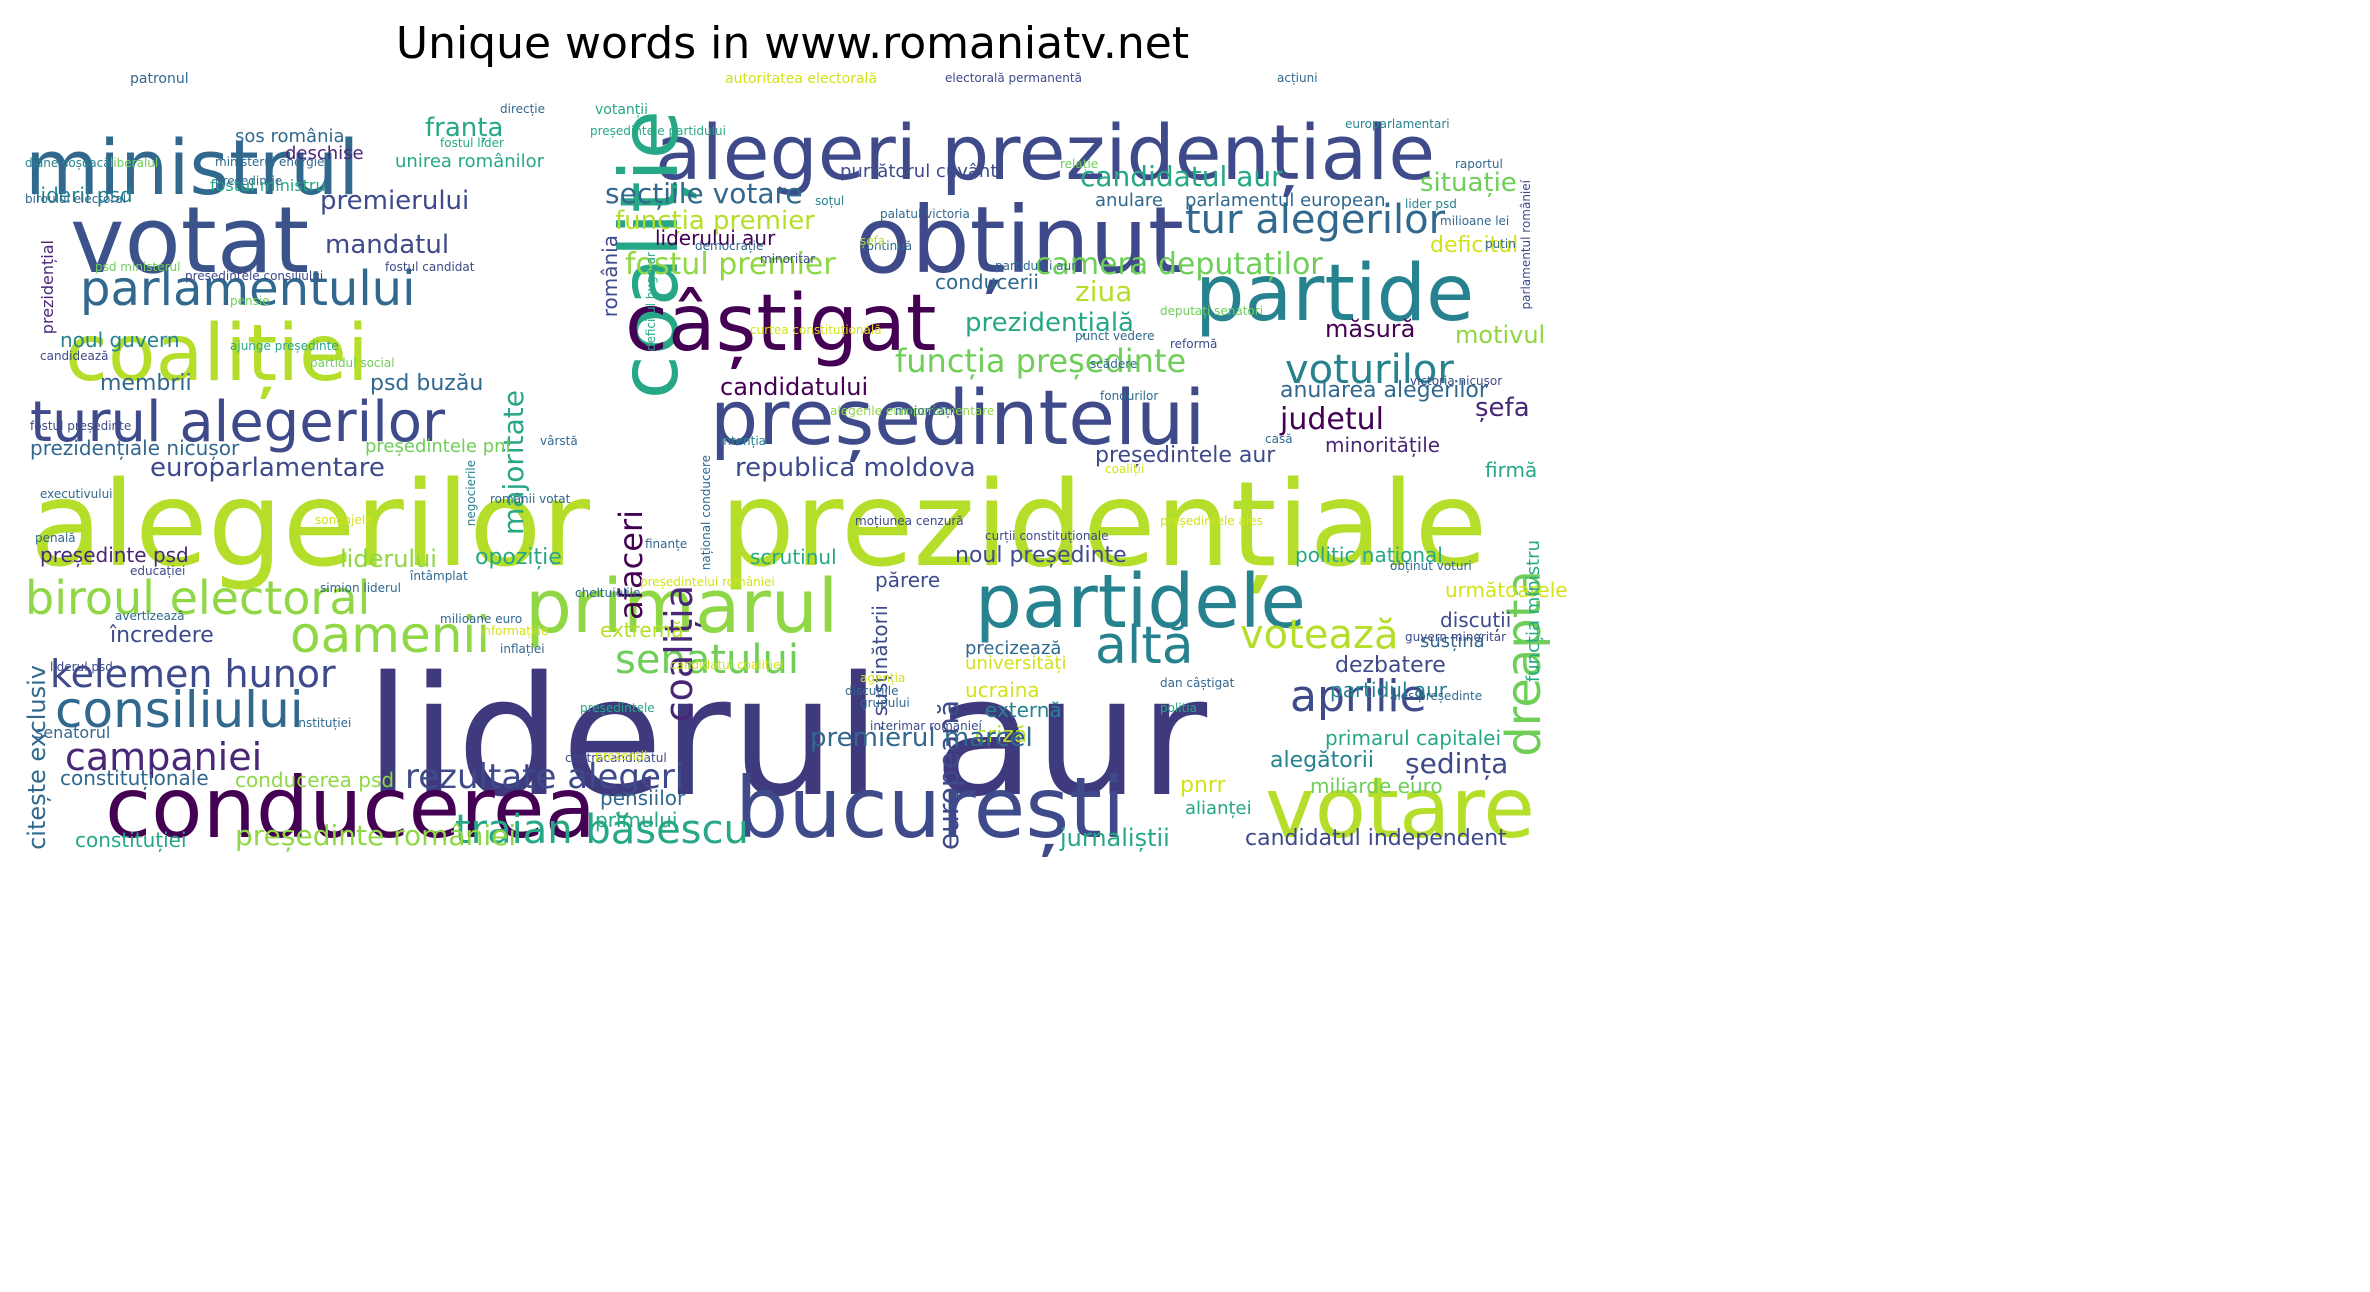 Image resolution: width=2370 pixels, height=1292 pixels. Describe the element at coordinates (1500, 244) in the screenshot. I see `word-putin: putin` at that location.